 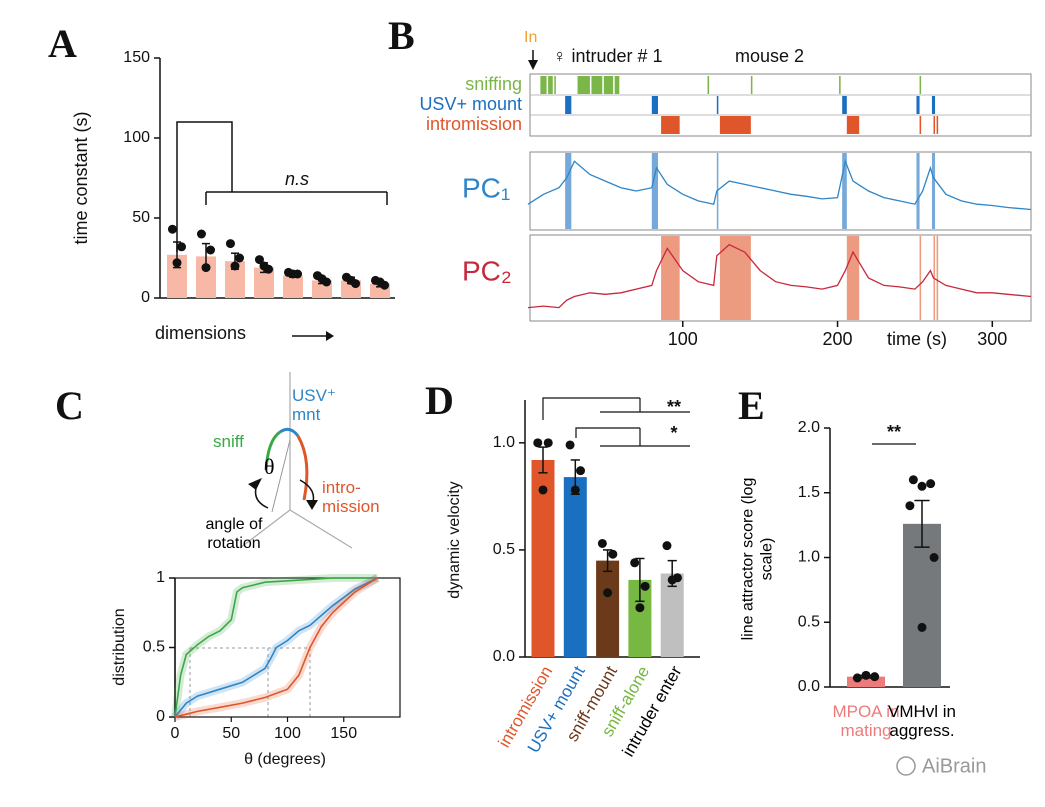 I want to click on x-tick-label: VMHvl in aggress., so click(x=921, y=721).